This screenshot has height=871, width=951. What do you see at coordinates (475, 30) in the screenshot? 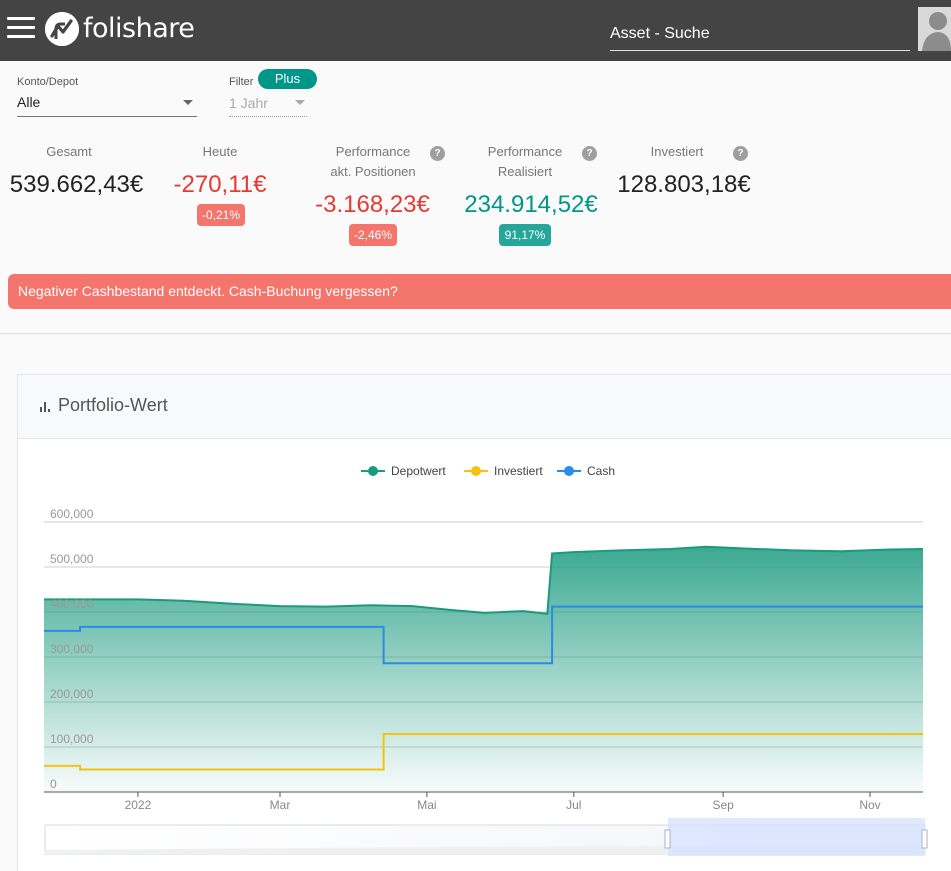
I see `top-app-bar: folishare` at bounding box center [475, 30].